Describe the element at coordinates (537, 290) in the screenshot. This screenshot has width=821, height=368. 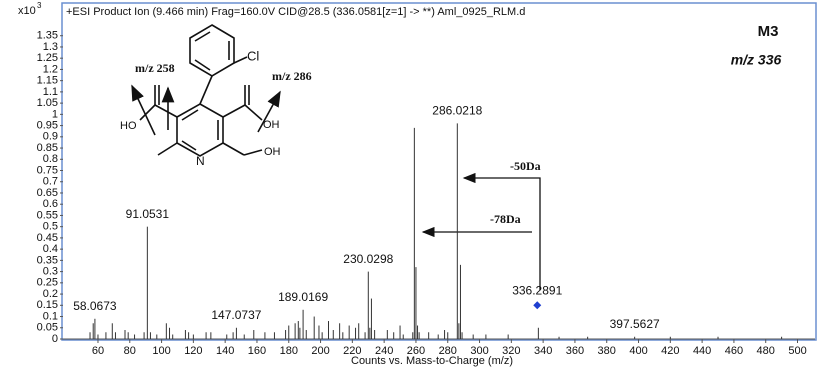
I see `peak-label: 336.2891` at that location.